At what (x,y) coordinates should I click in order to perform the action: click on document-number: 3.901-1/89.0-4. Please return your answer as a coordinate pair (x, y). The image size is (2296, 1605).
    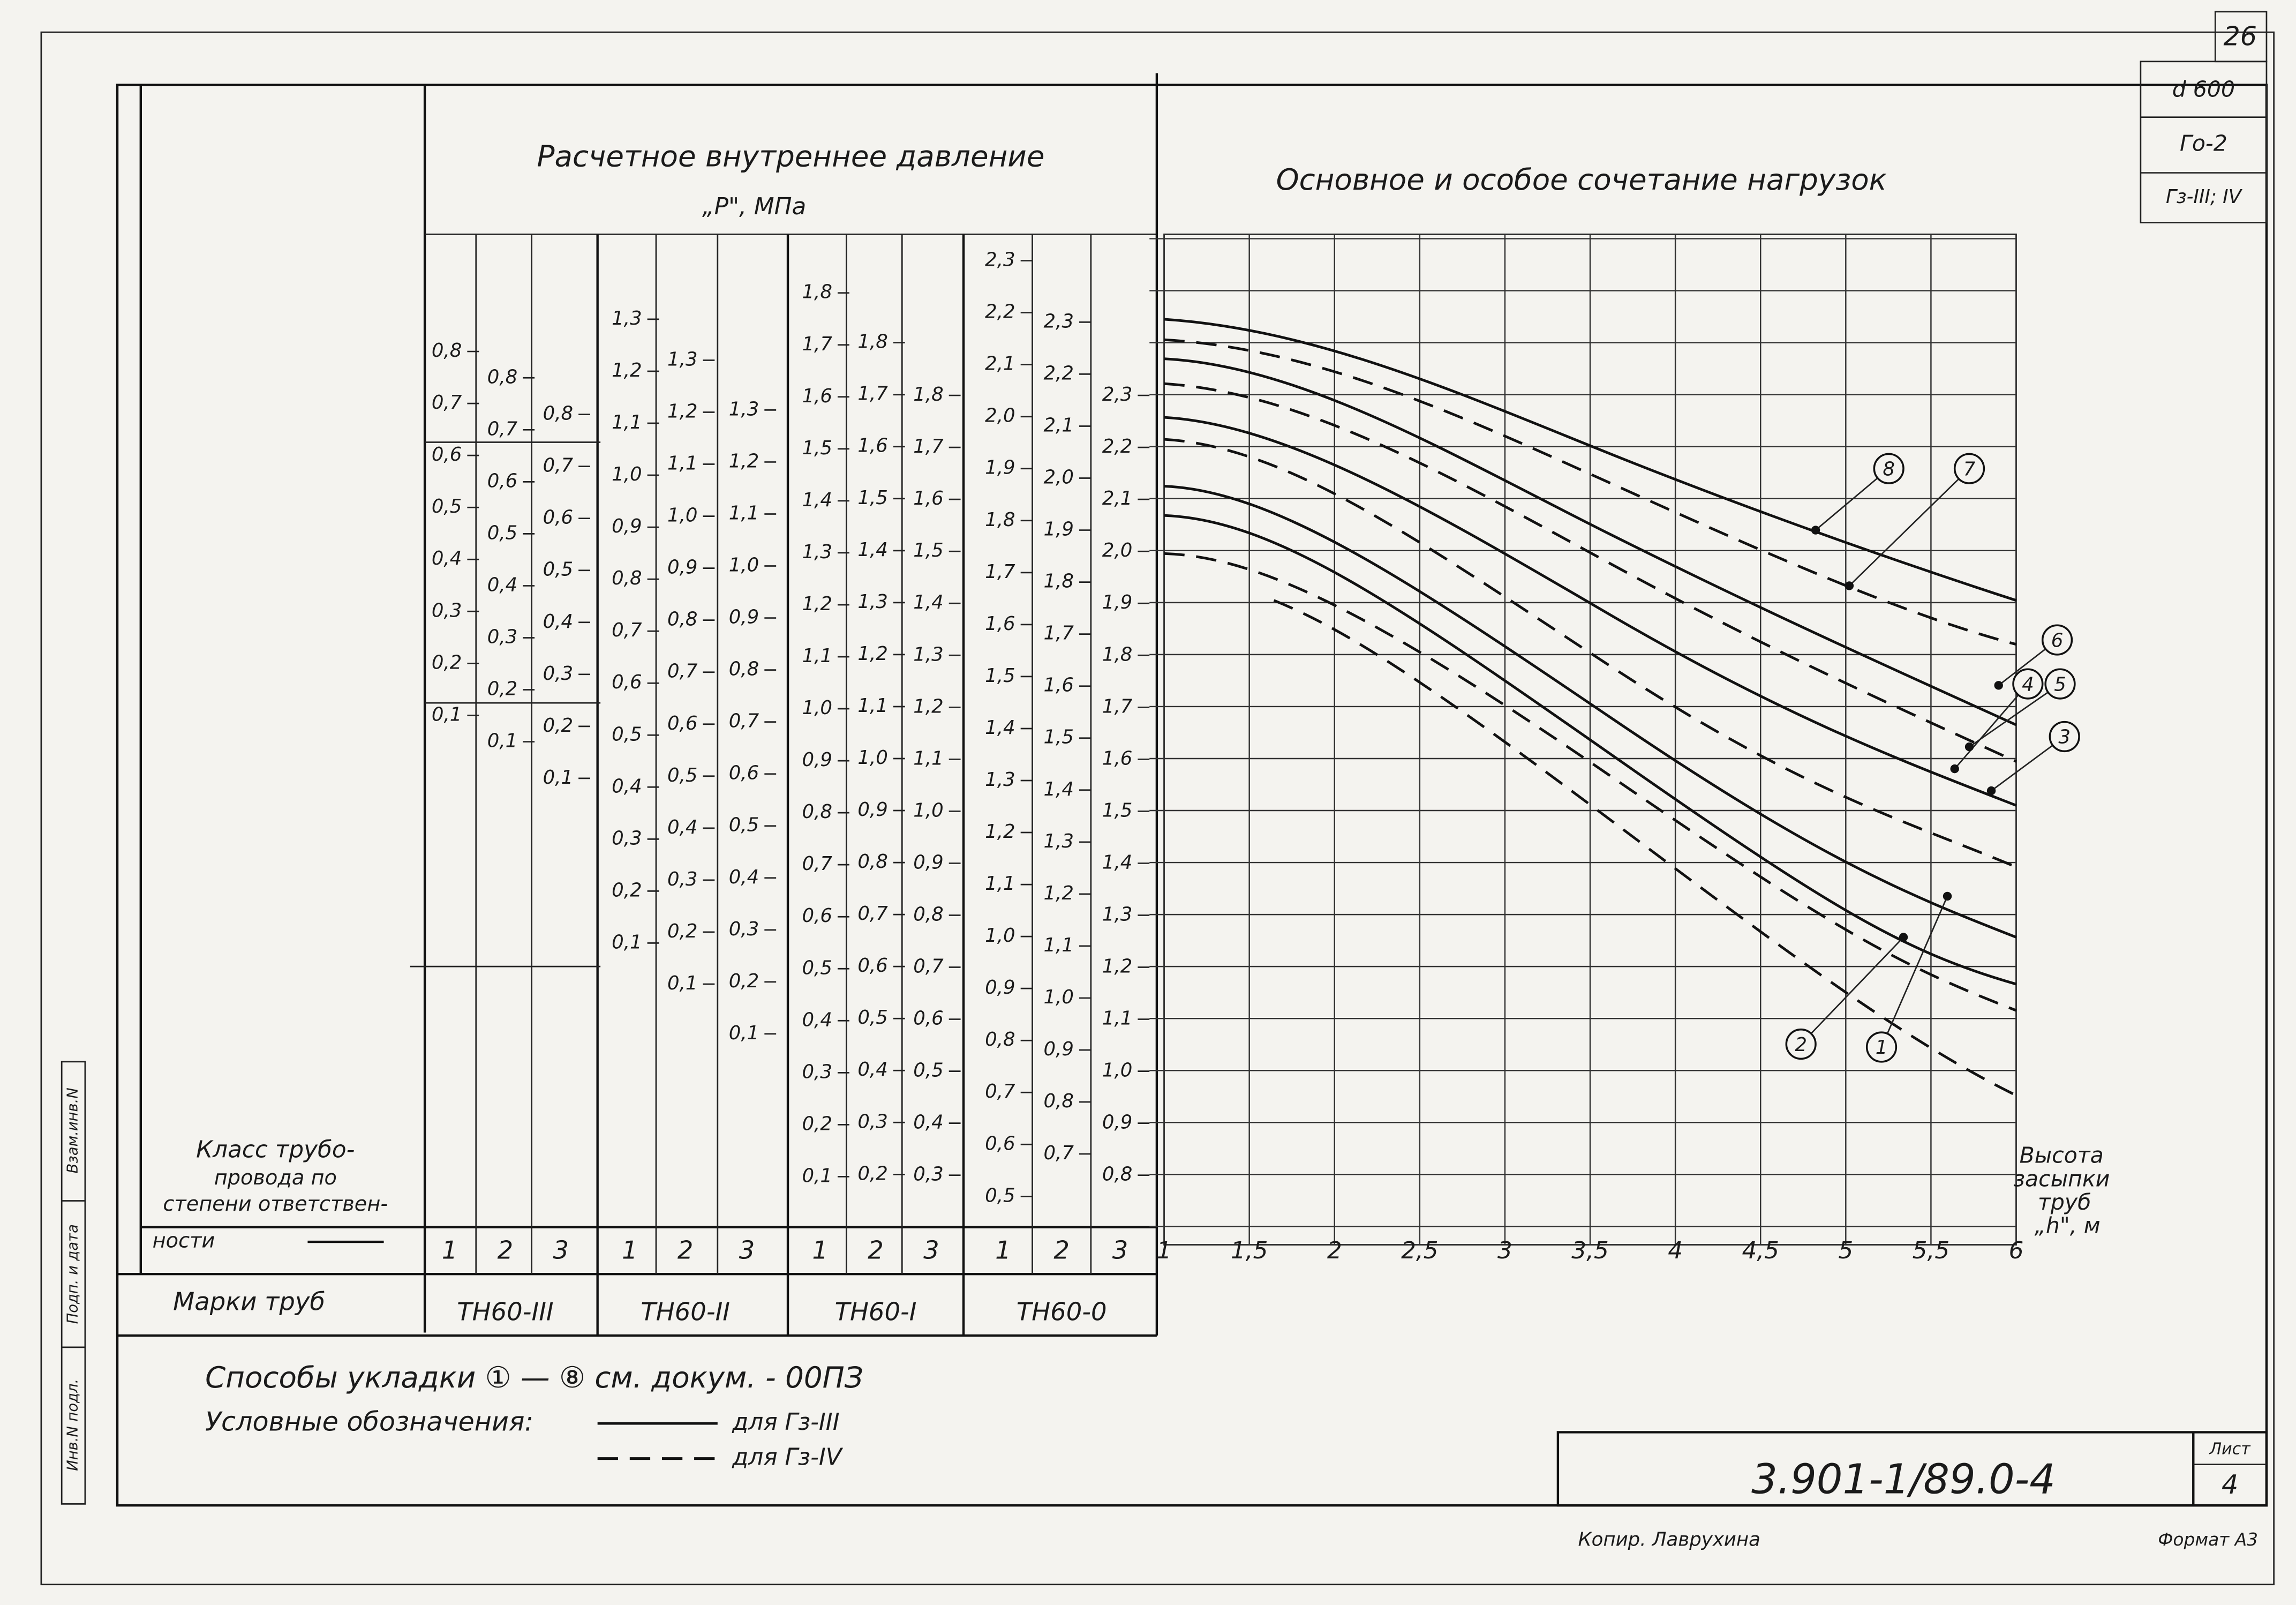
    Looking at the image, I should click on (1903, 1479).